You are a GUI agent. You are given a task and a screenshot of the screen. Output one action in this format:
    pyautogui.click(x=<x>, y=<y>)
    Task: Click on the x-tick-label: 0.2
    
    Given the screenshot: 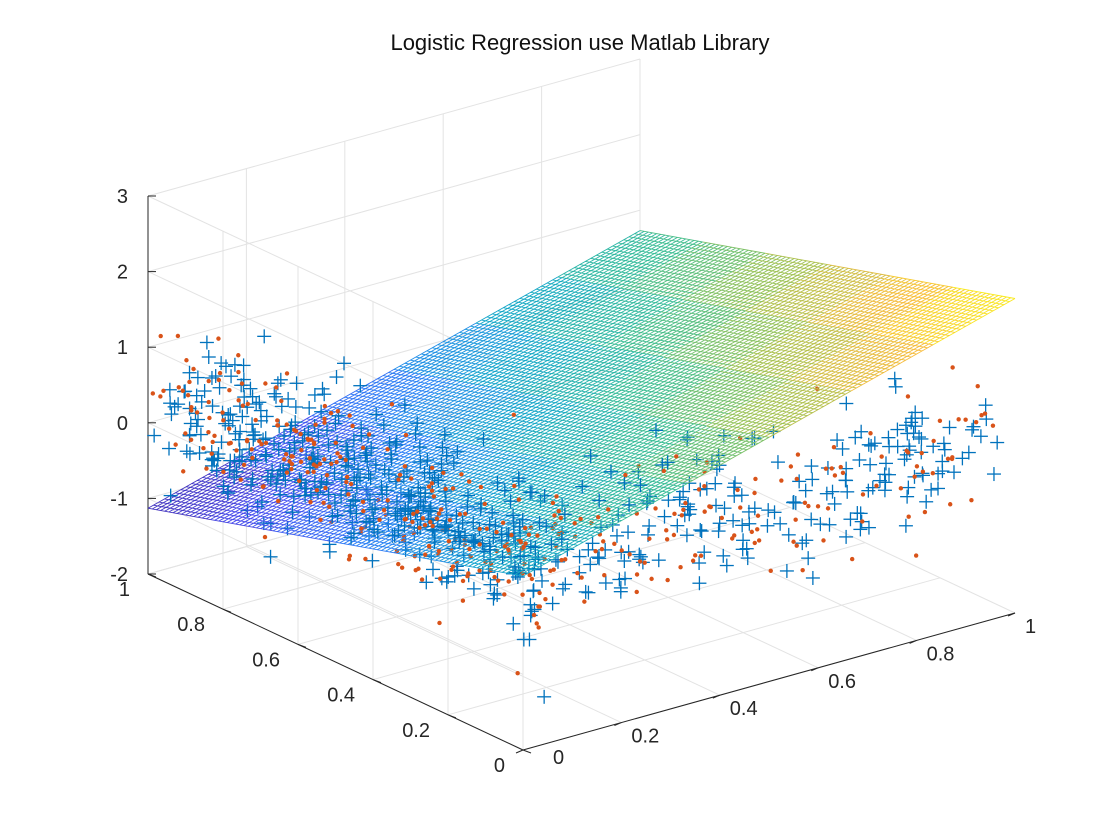 What is the action you would take?
    pyautogui.click(x=645, y=737)
    